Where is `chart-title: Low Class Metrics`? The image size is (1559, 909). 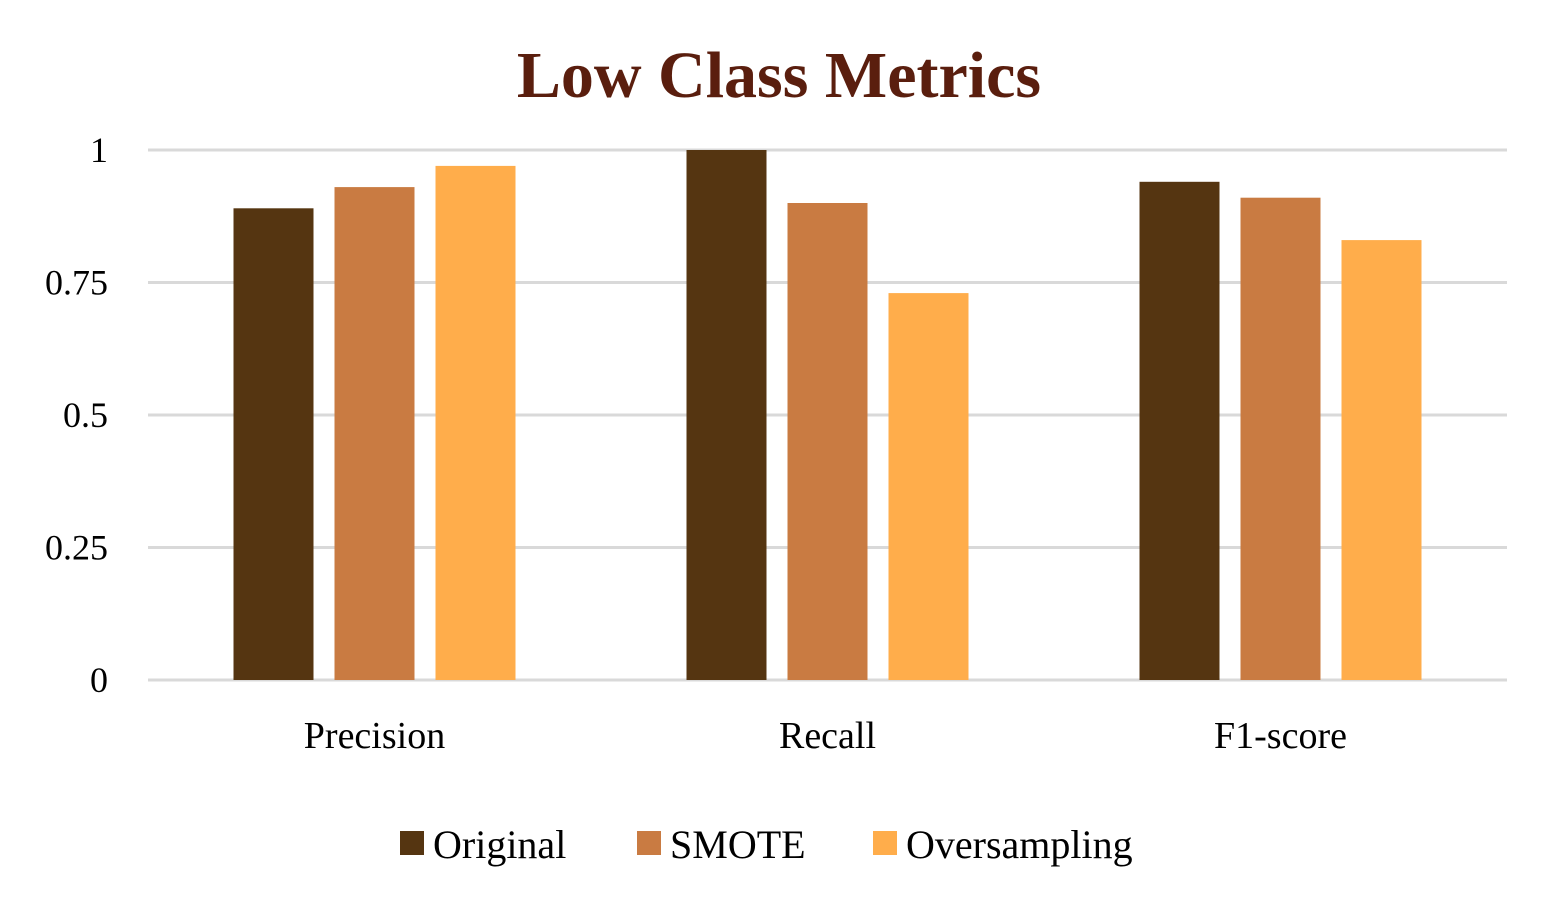 chart-title: Low Class Metrics is located at coordinates (779, 75).